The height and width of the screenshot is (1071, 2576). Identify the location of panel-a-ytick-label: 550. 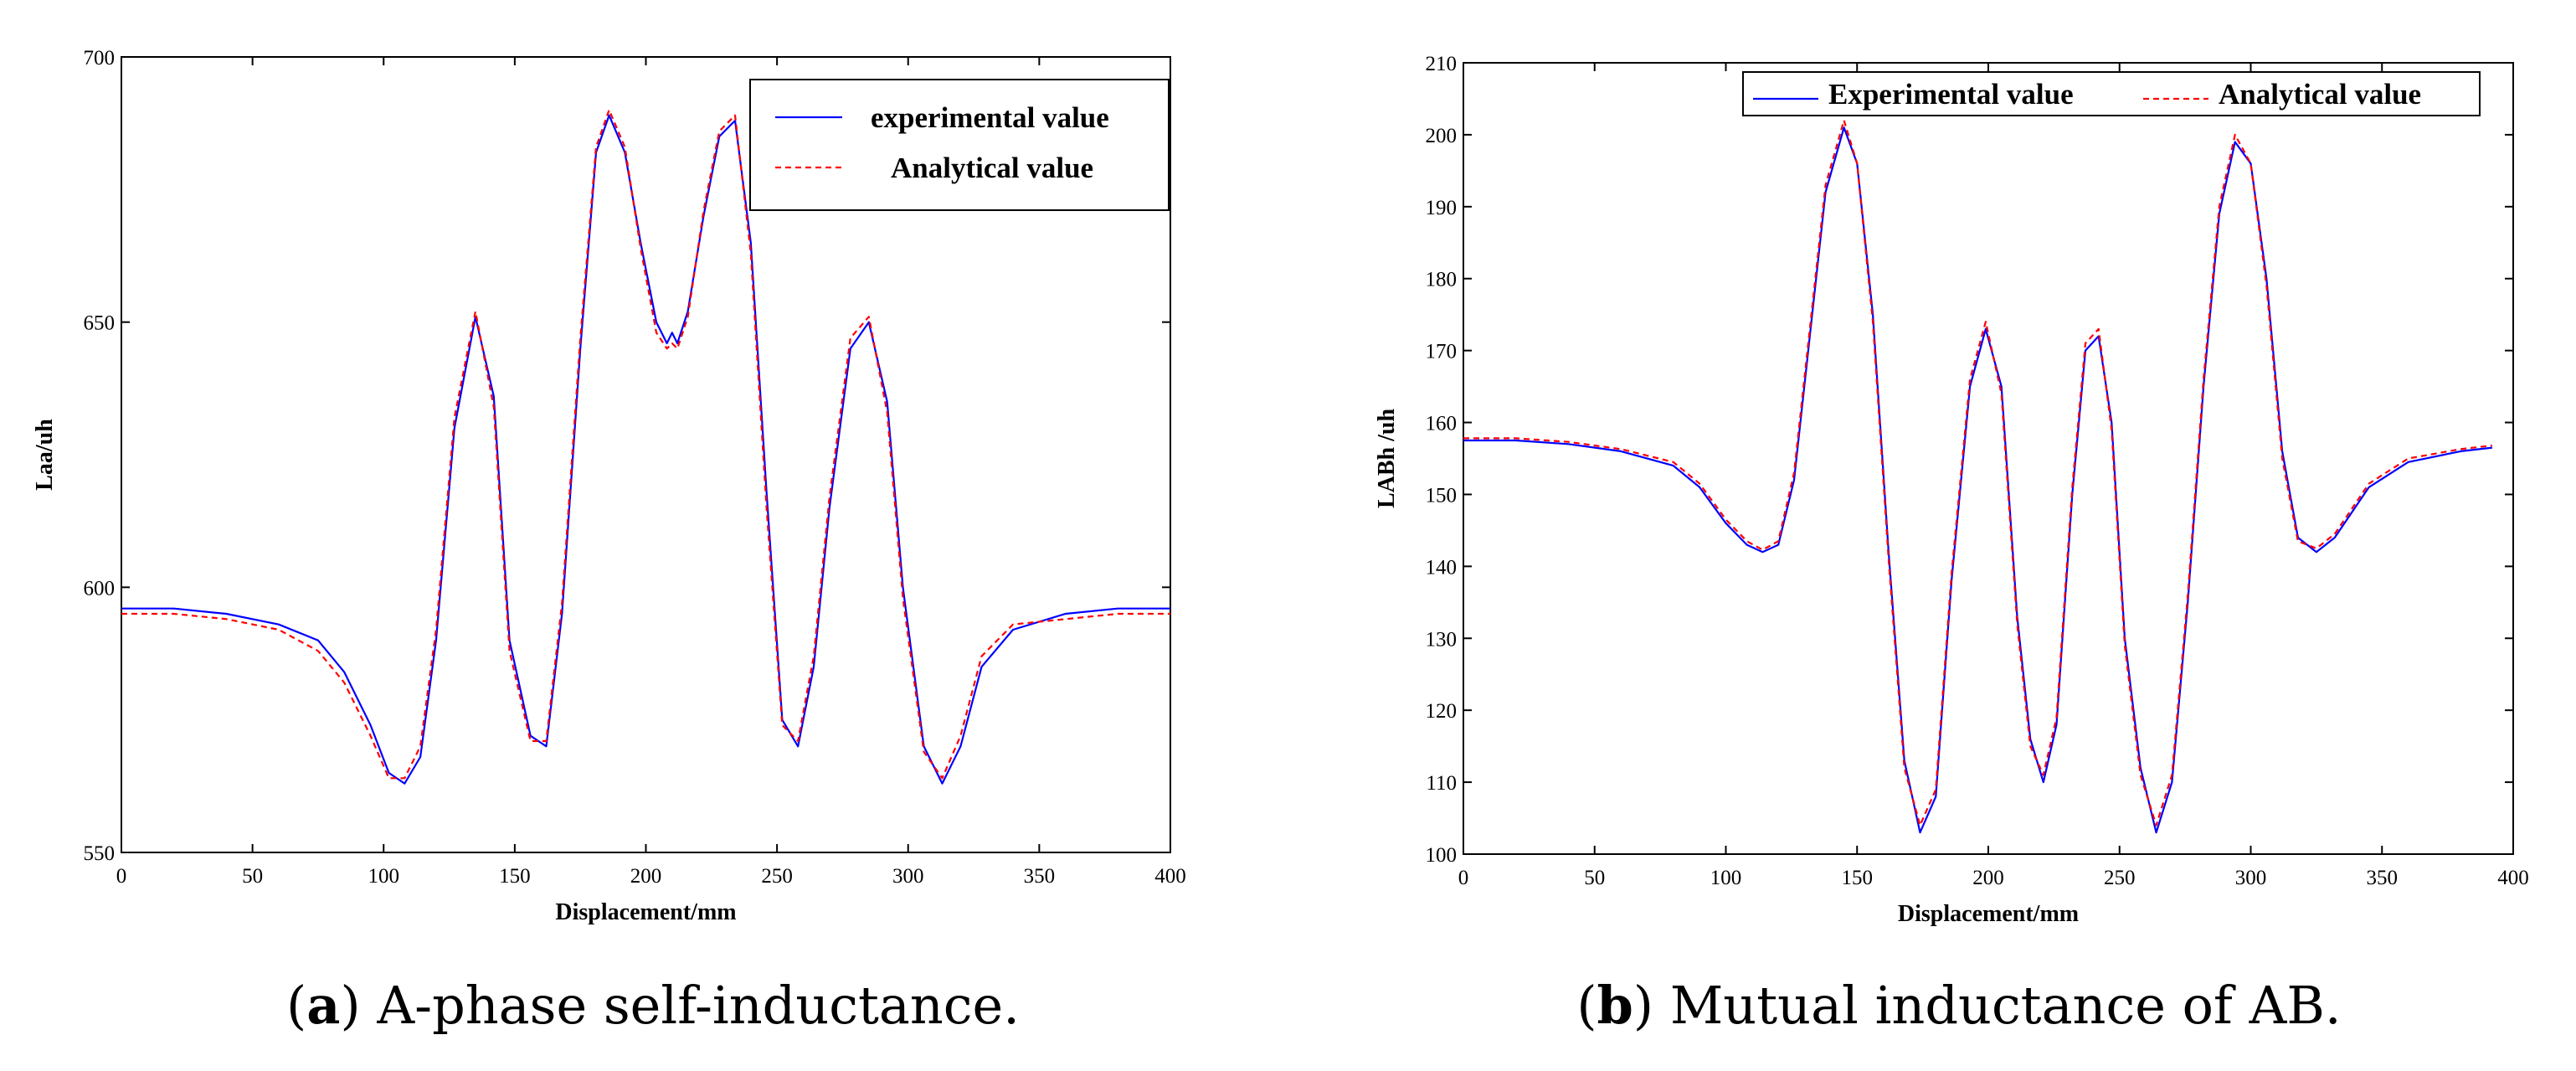
(100, 853).